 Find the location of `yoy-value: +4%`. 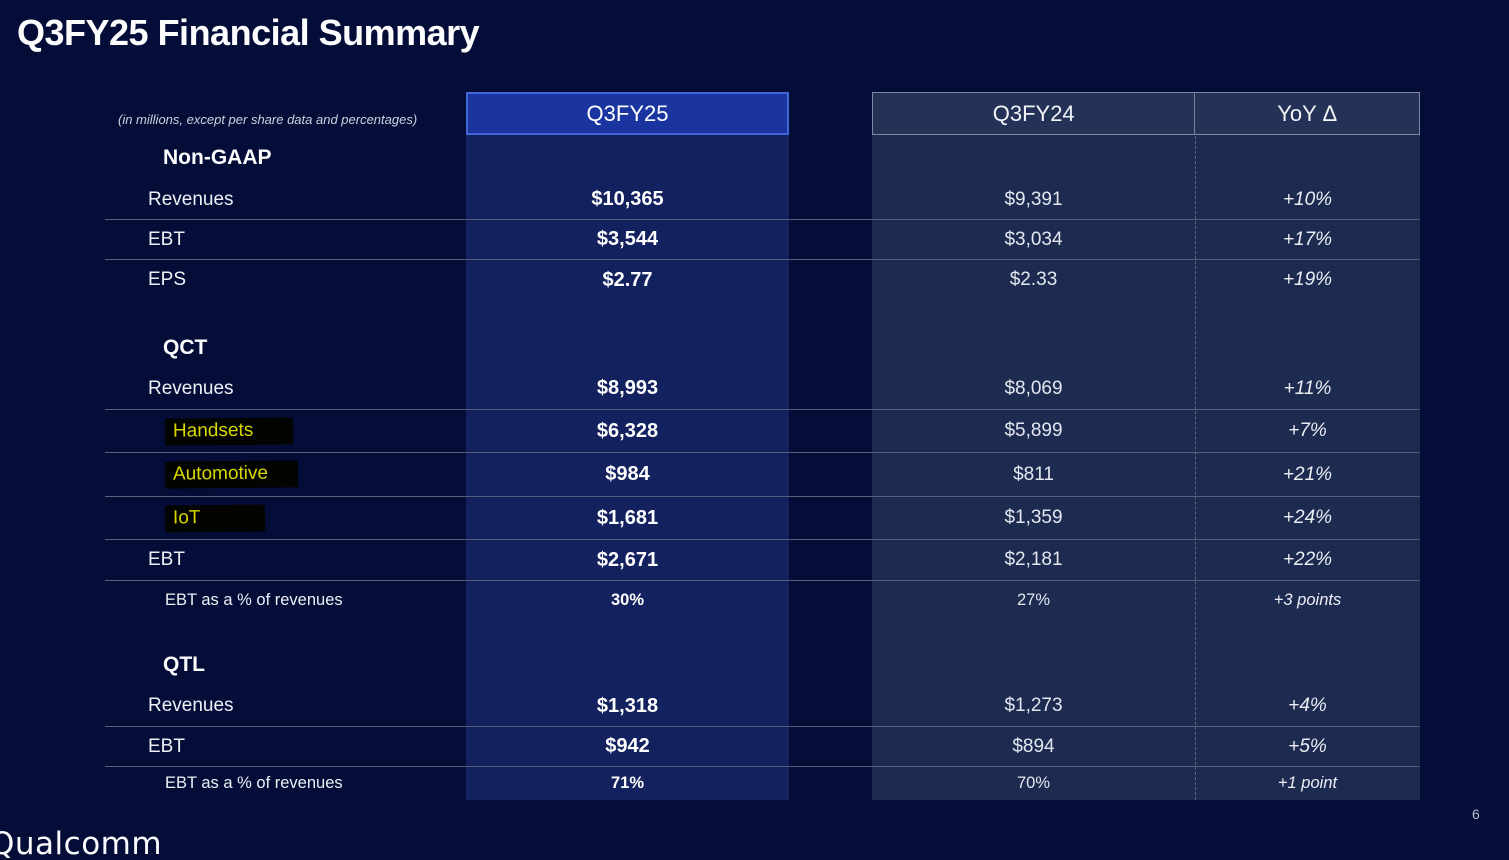

yoy-value: +4% is located at coordinates (1307, 705).